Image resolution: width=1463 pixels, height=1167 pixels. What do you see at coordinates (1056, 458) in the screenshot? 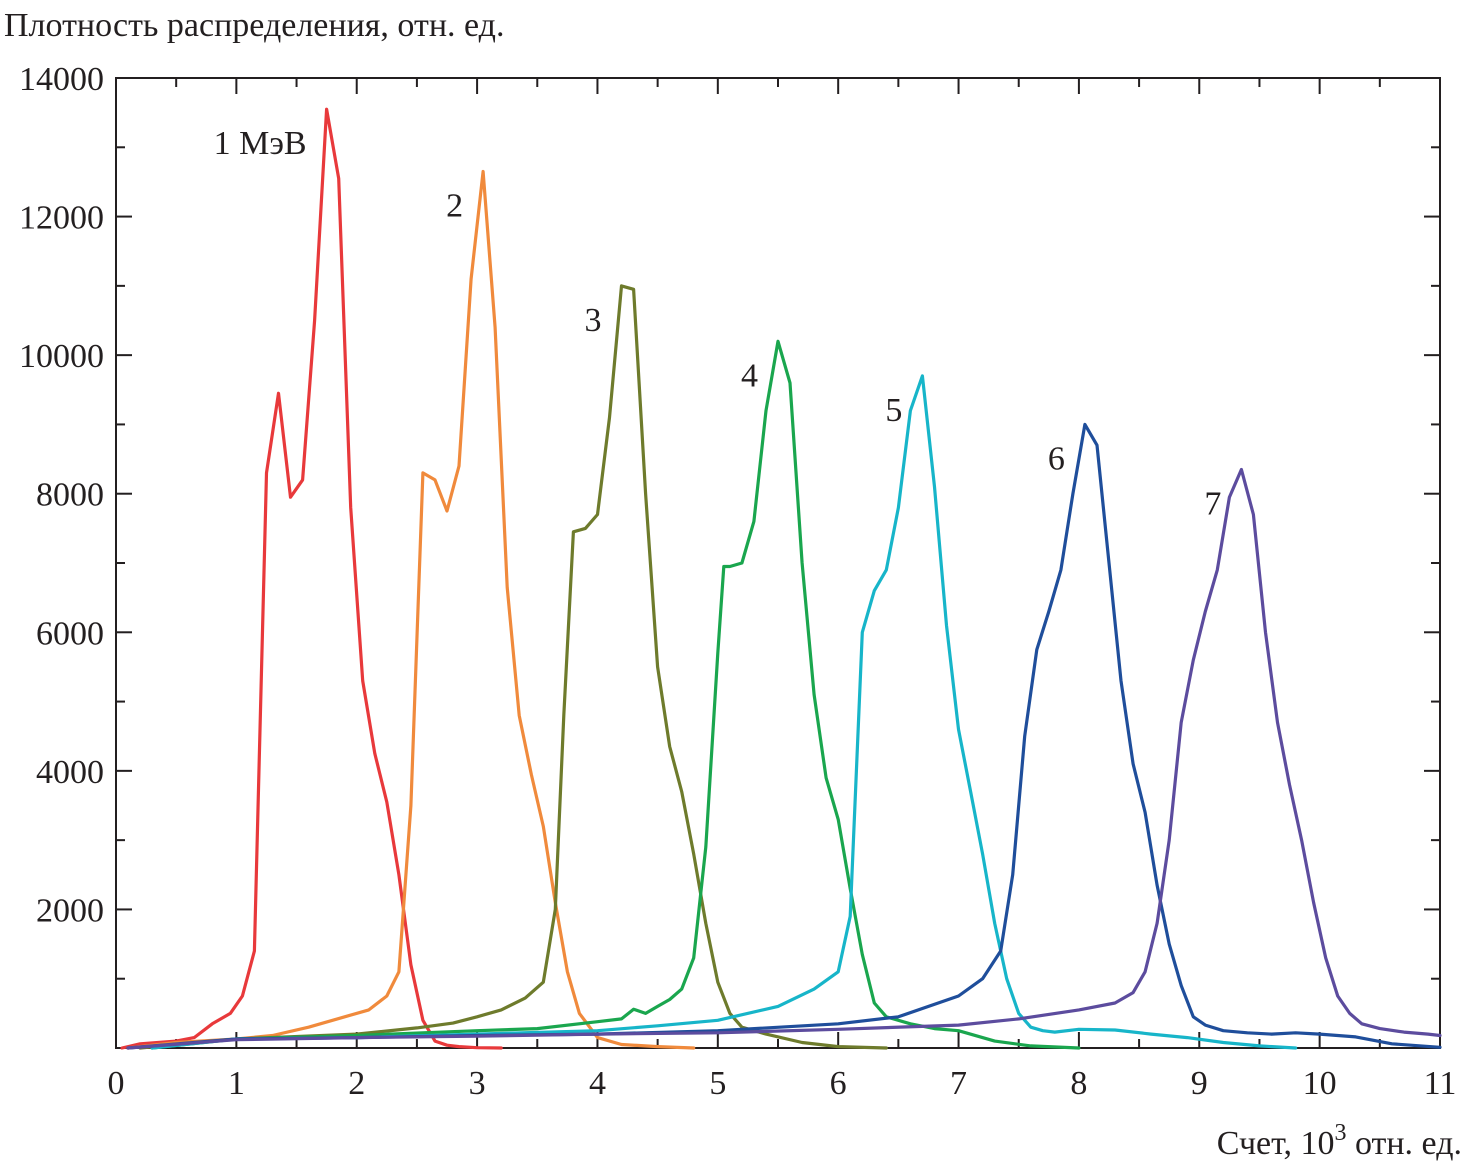
I see `series-label-6: 6` at bounding box center [1056, 458].